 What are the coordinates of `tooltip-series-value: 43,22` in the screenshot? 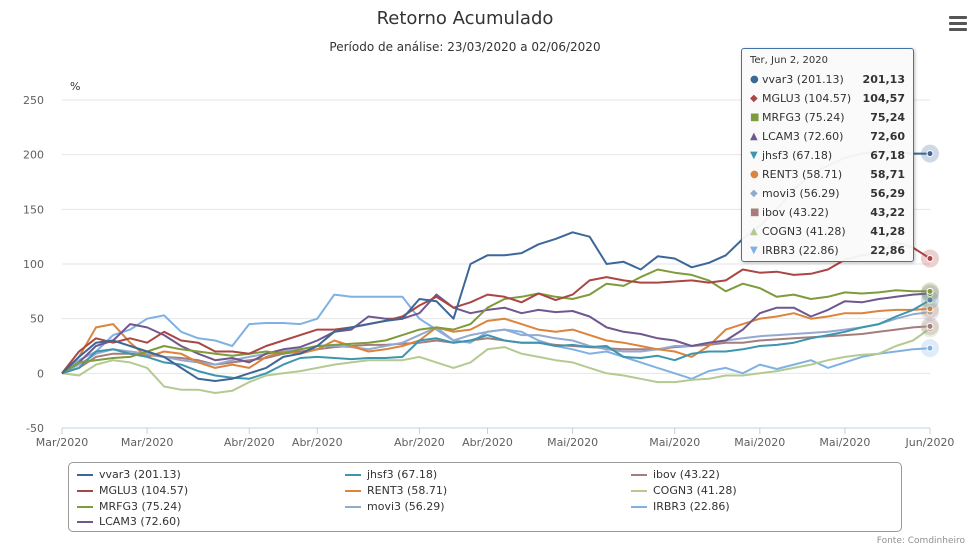 It's located at (887, 212).